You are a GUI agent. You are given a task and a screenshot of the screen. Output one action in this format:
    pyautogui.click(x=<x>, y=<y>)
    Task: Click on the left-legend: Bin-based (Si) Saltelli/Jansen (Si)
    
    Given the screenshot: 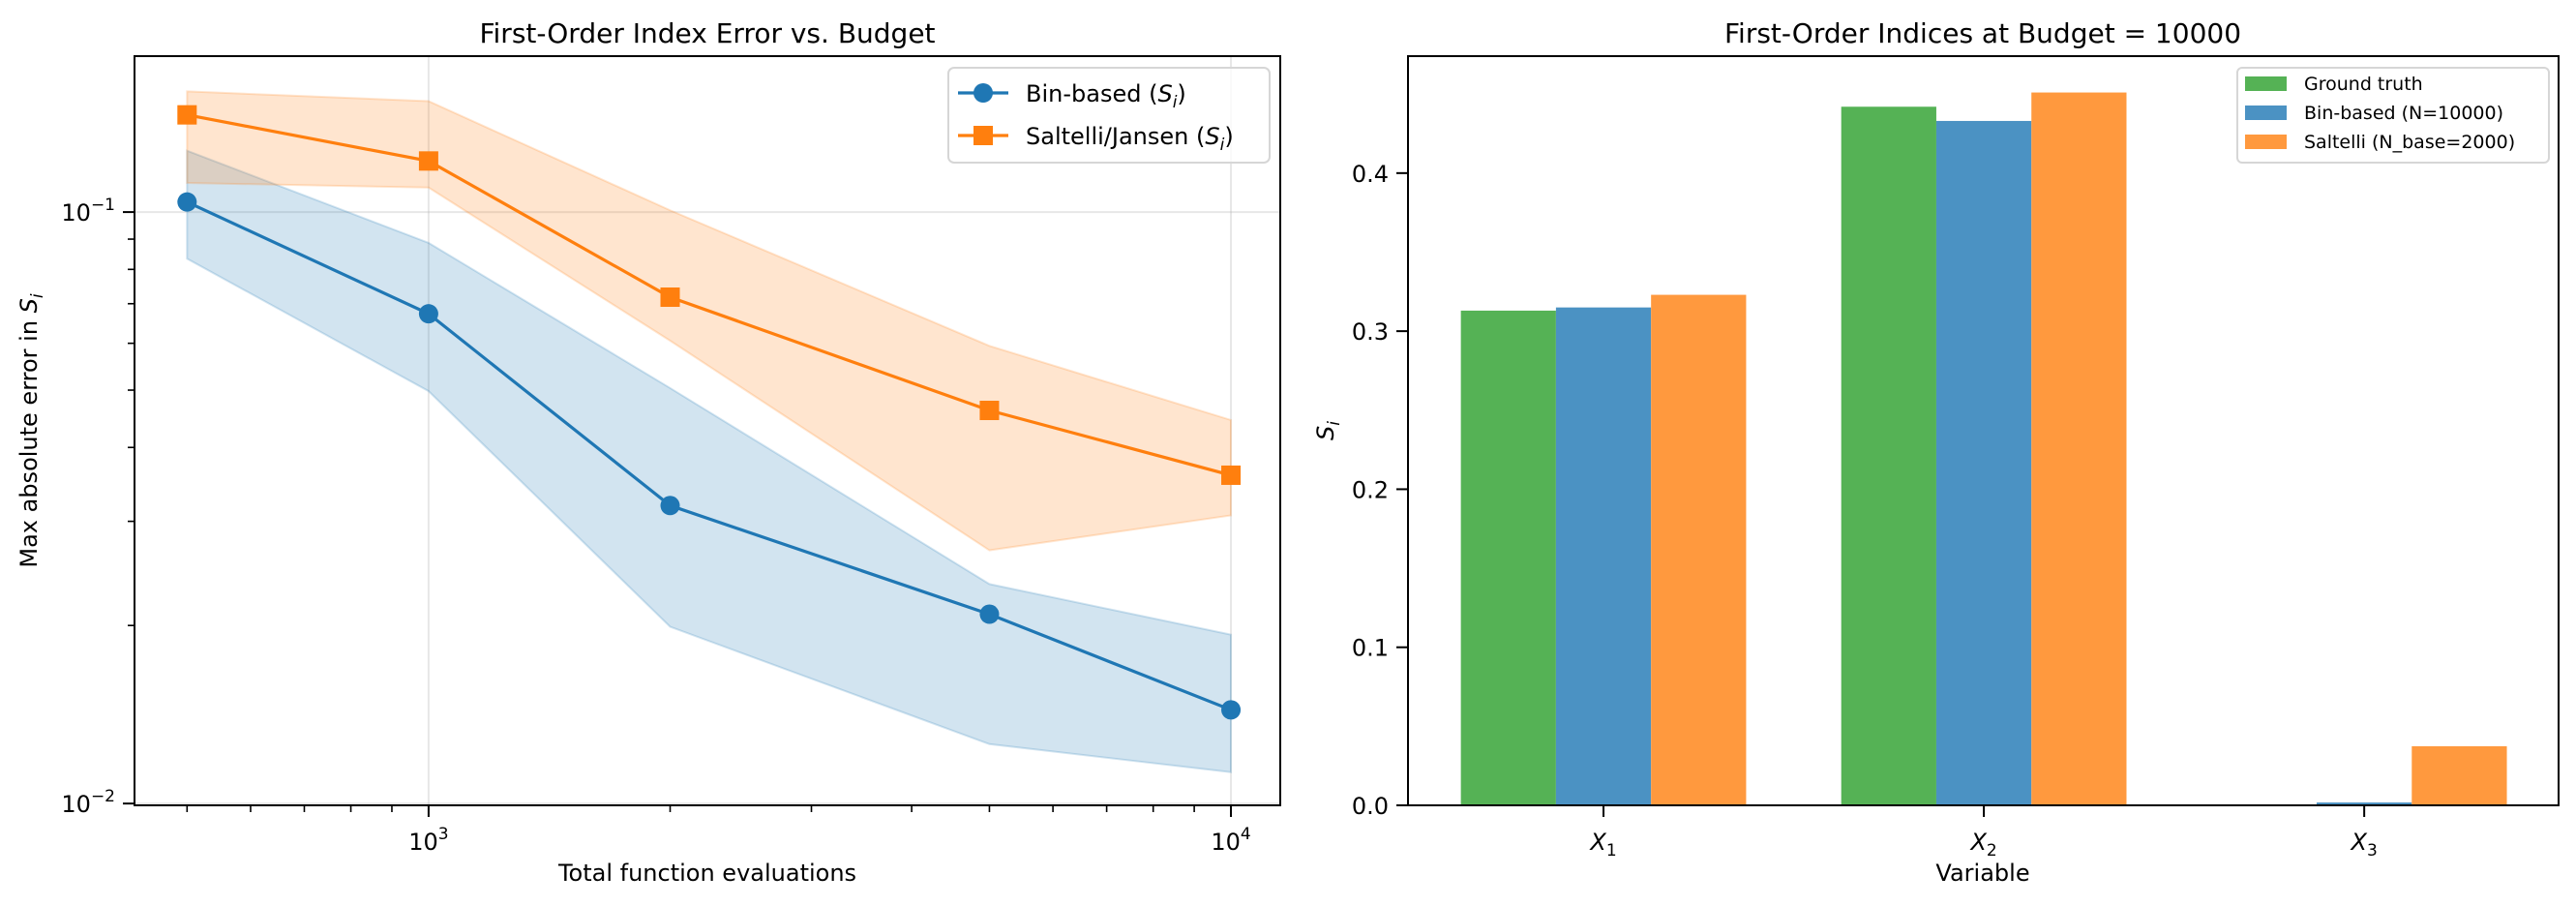 What is the action you would take?
    pyautogui.click(x=1109, y=115)
    